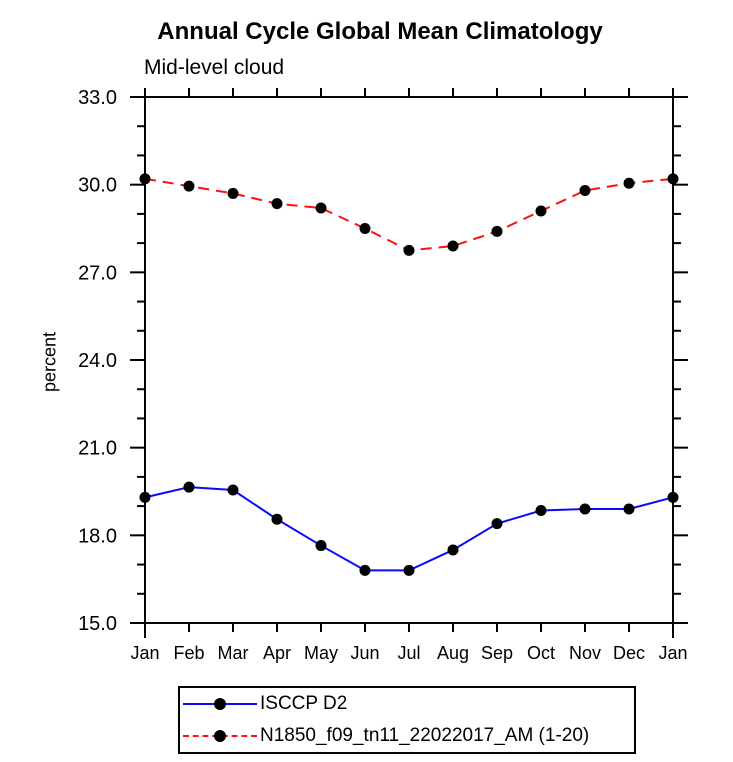 Image resolution: width=733 pixels, height=762 pixels. I want to click on x-tick-label: Dec, so click(629, 653).